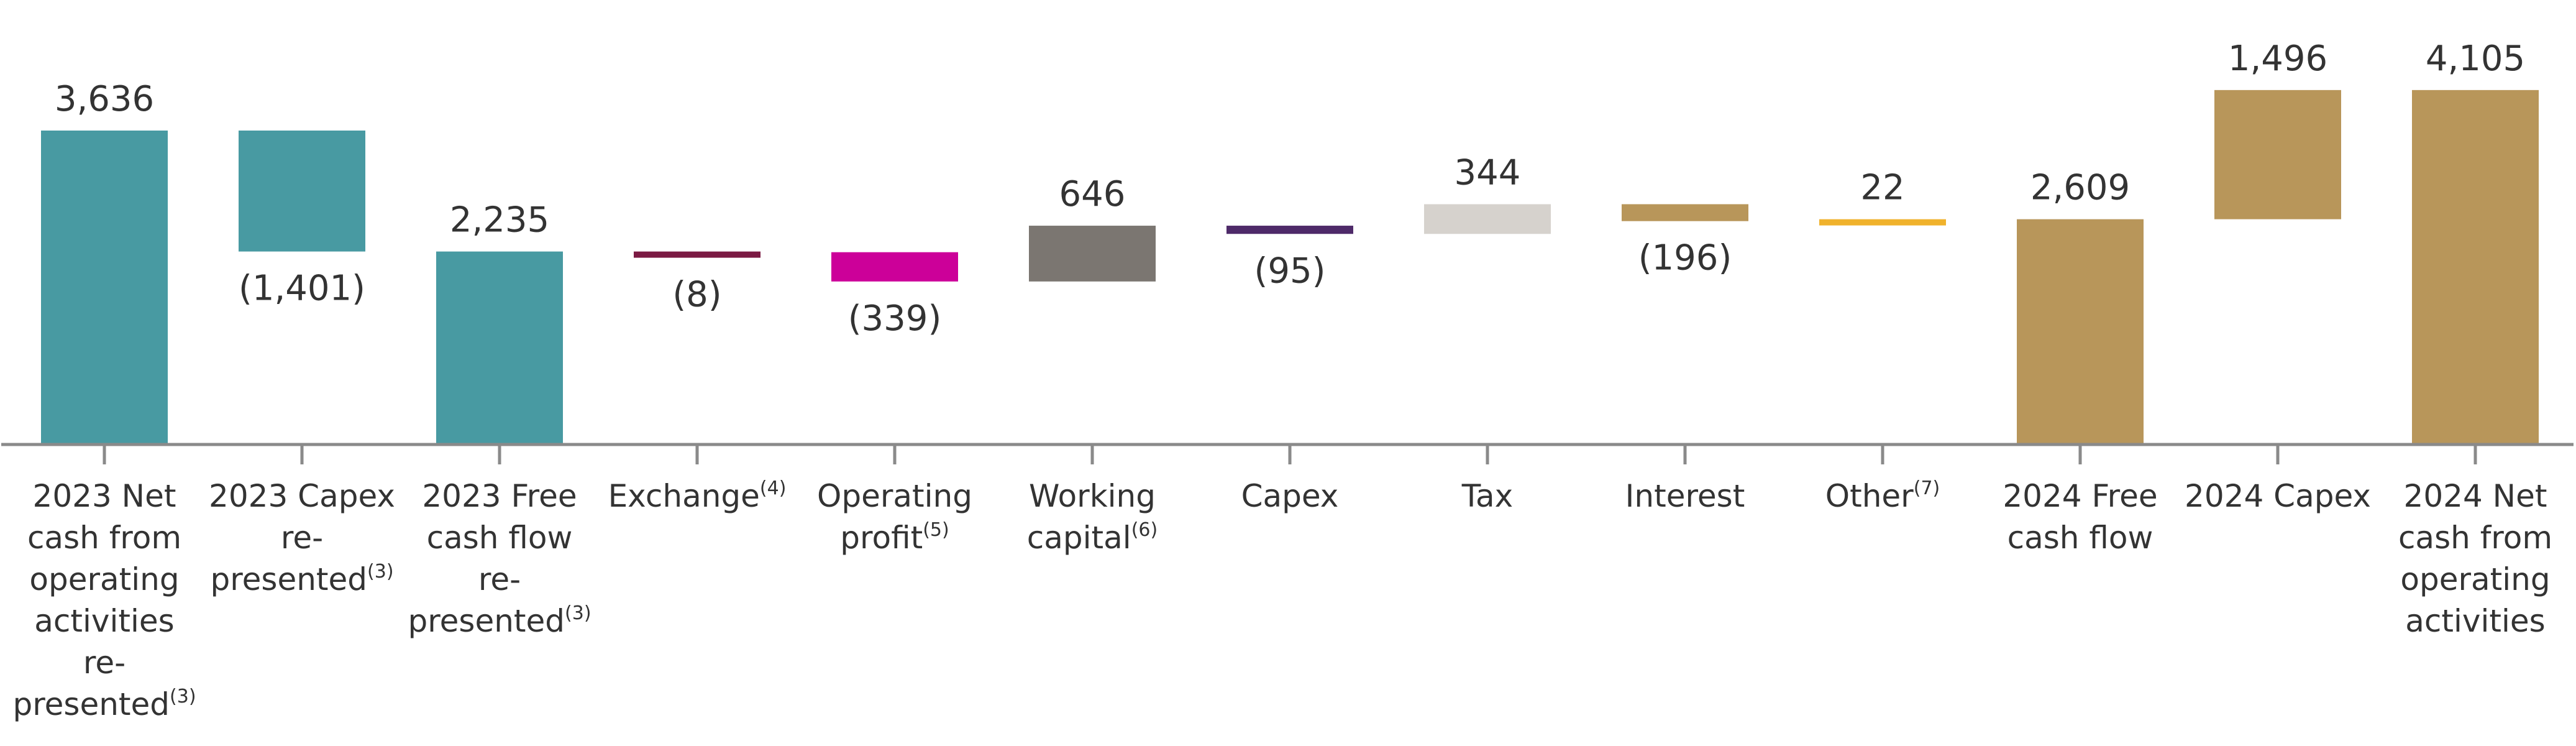 The width and height of the screenshot is (2576, 746). What do you see at coordinates (1882, 495) in the screenshot?
I see `category-label-10-line-1: Other(7)` at bounding box center [1882, 495].